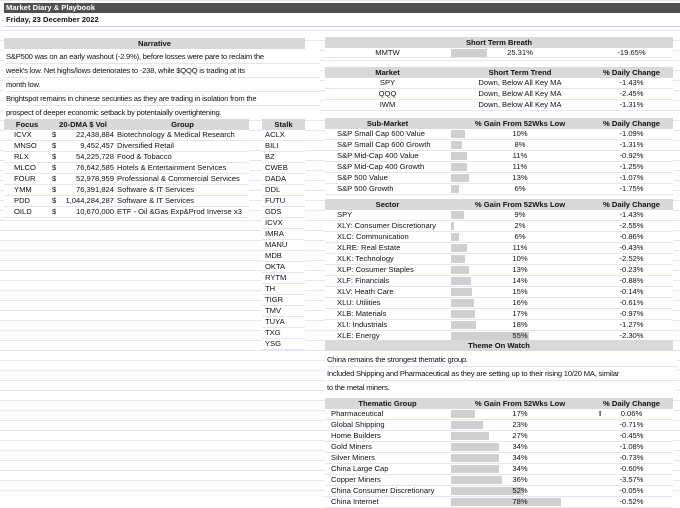  Describe the element at coordinates (631, 324) in the screenshot. I see `daily-change: -1.27%` at that location.